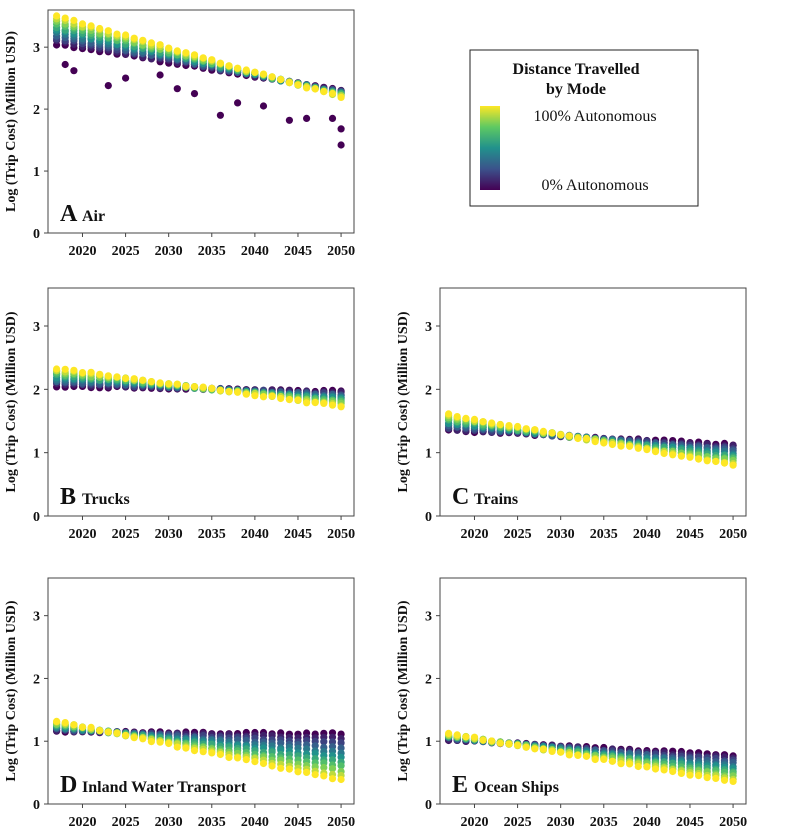  What do you see at coordinates (576, 89) in the screenshot?
I see `legend-title-line2: by Mode` at bounding box center [576, 89].